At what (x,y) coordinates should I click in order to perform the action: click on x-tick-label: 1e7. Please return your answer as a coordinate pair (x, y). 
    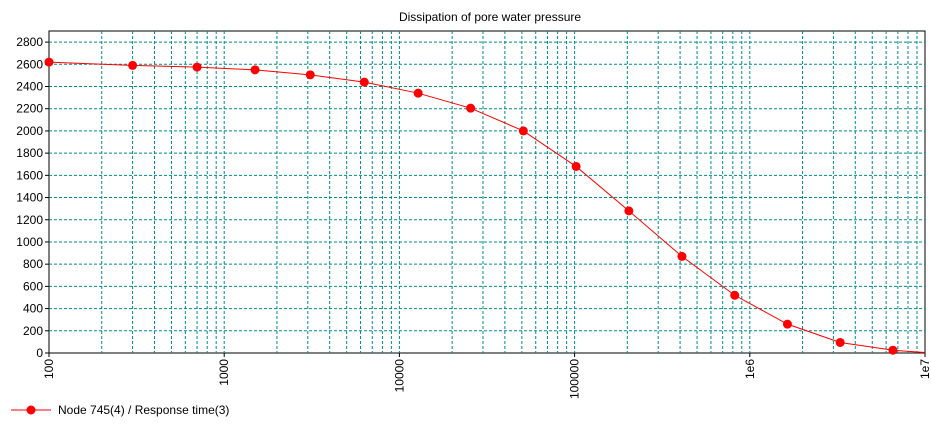
    Looking at the image, I should click on (924, 369).